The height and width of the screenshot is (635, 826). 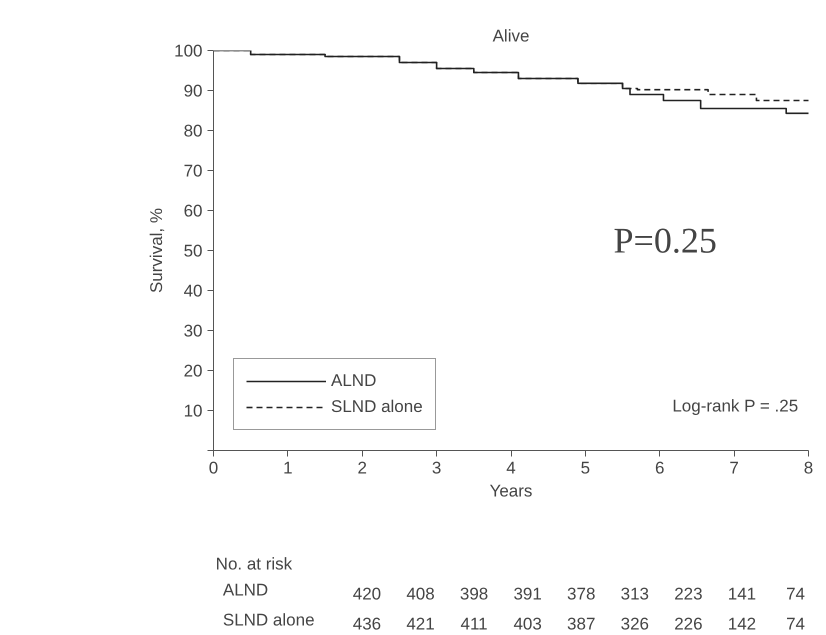 What do you see at coordinates (474, 594) in the screenshot?
I see `text: 398` at bounding box center [474, 594].